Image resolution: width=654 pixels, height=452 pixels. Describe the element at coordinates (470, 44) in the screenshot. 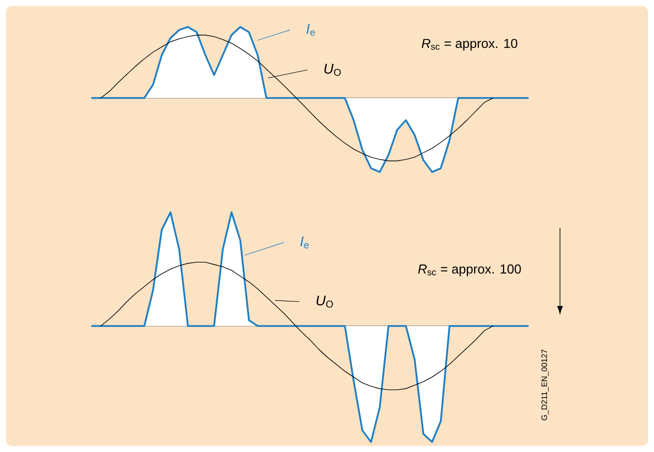

I see `annotation: R$_{sc}$ = approx. 10` at that location.